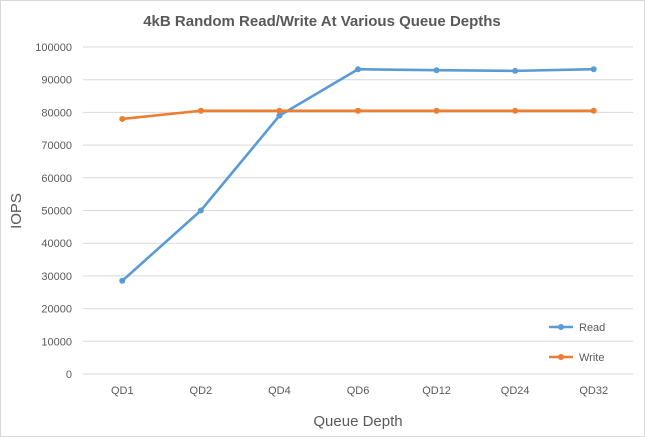 This screenshot has height=437, width=645. Describe the element at coordinates (515, 391) in the screenshot. I see `x-tick-label: QD24` at that location.